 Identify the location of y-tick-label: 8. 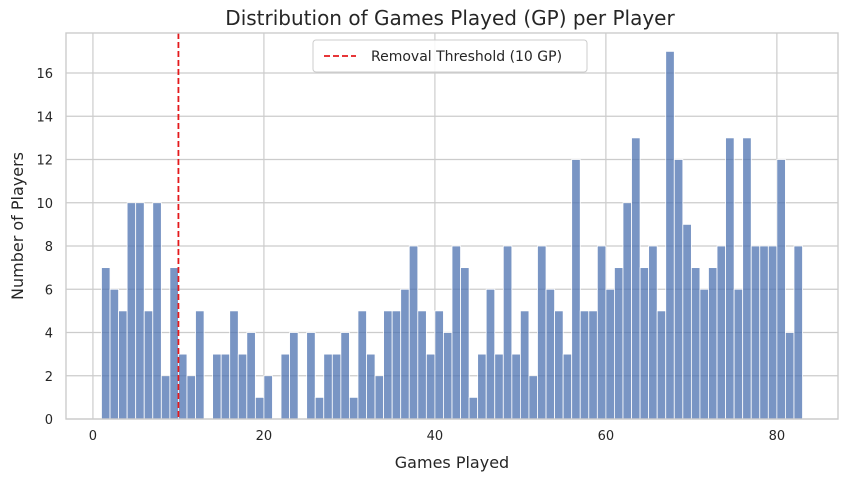
(49, 247).